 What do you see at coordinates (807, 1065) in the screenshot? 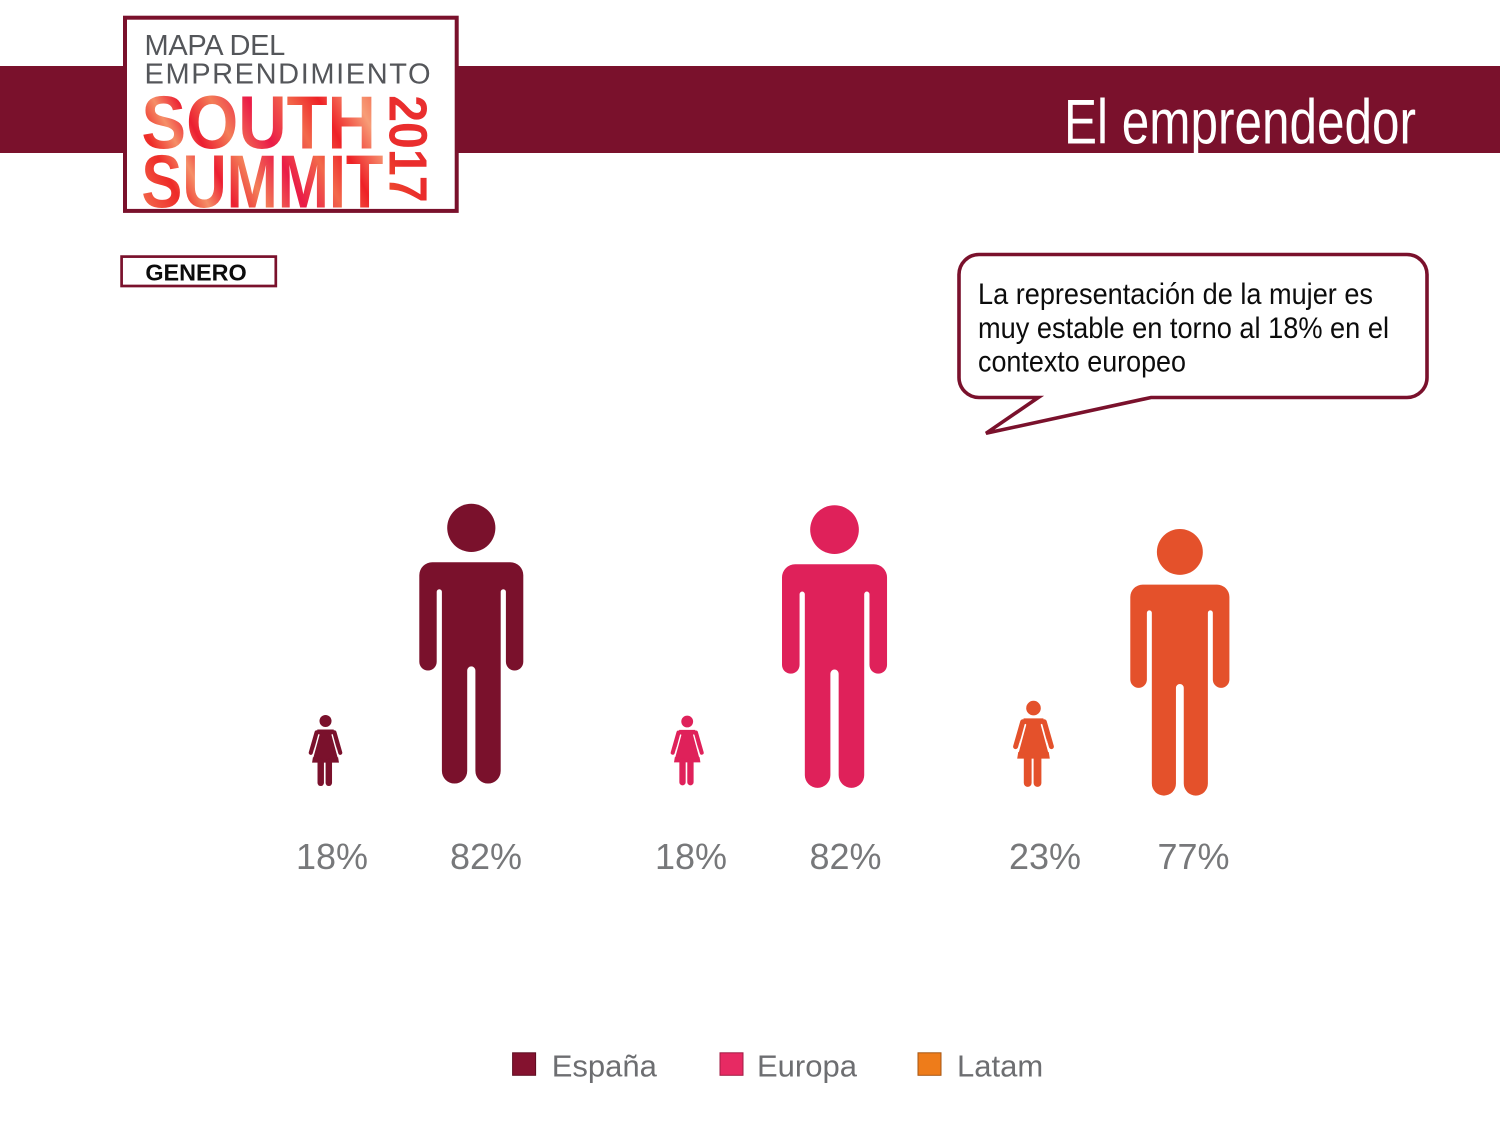
I see `svg-text: Europa` at bounding box center [807, 1065].